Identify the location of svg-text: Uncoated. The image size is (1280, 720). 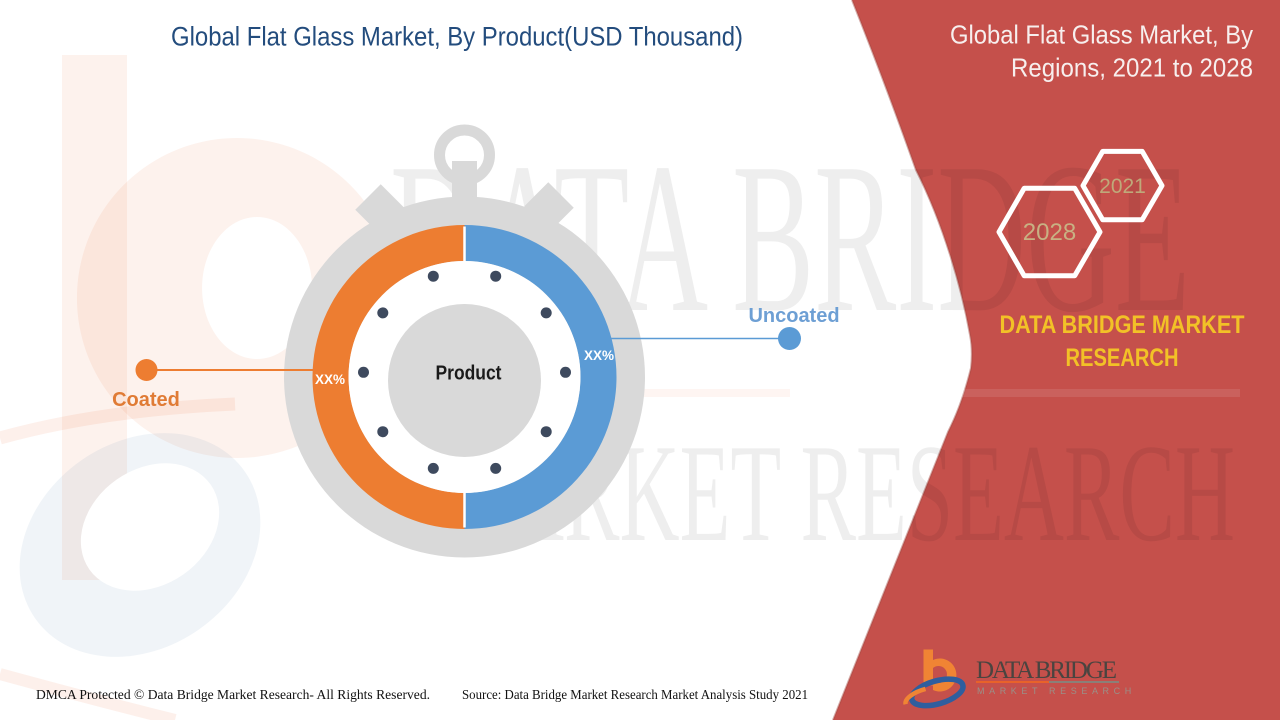
(793, 316).